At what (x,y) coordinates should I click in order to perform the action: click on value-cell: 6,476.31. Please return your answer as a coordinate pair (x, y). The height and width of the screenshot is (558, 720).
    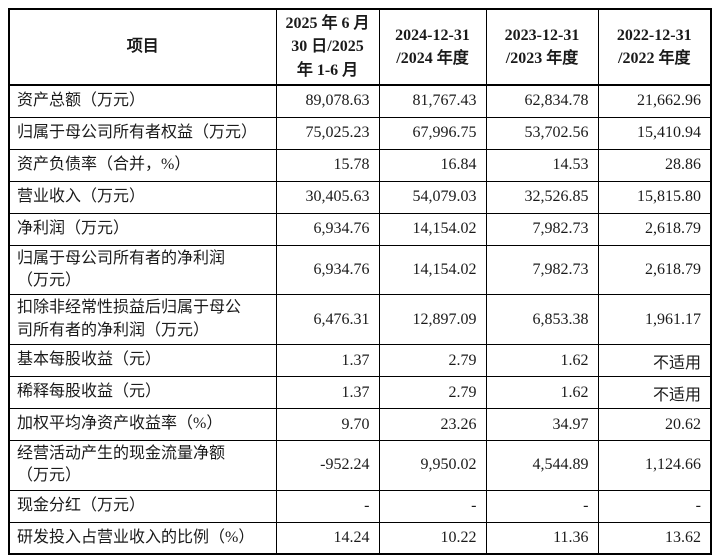
    Looking at the image, I should click on (327, 320).